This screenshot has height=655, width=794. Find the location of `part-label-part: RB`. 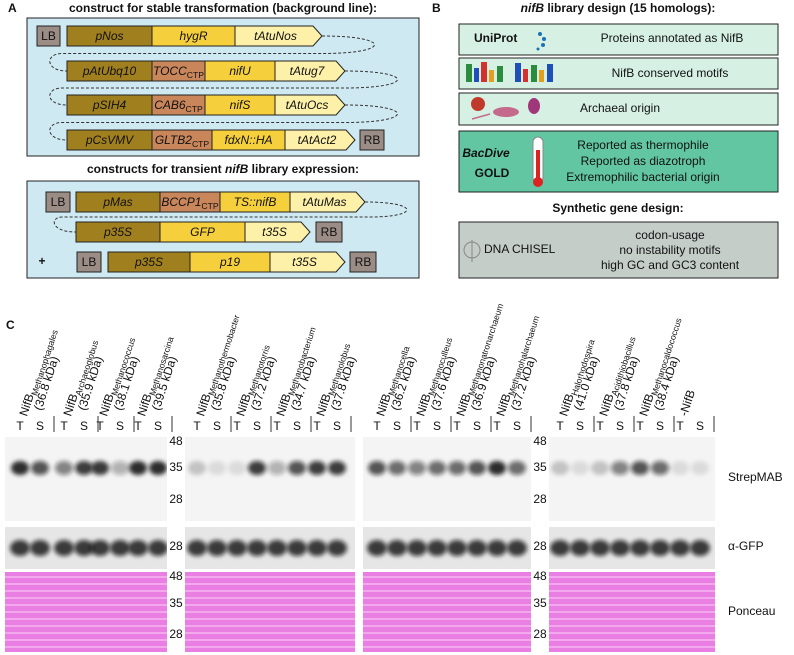

part-label-part: RB is located at coordinates (372, 140).